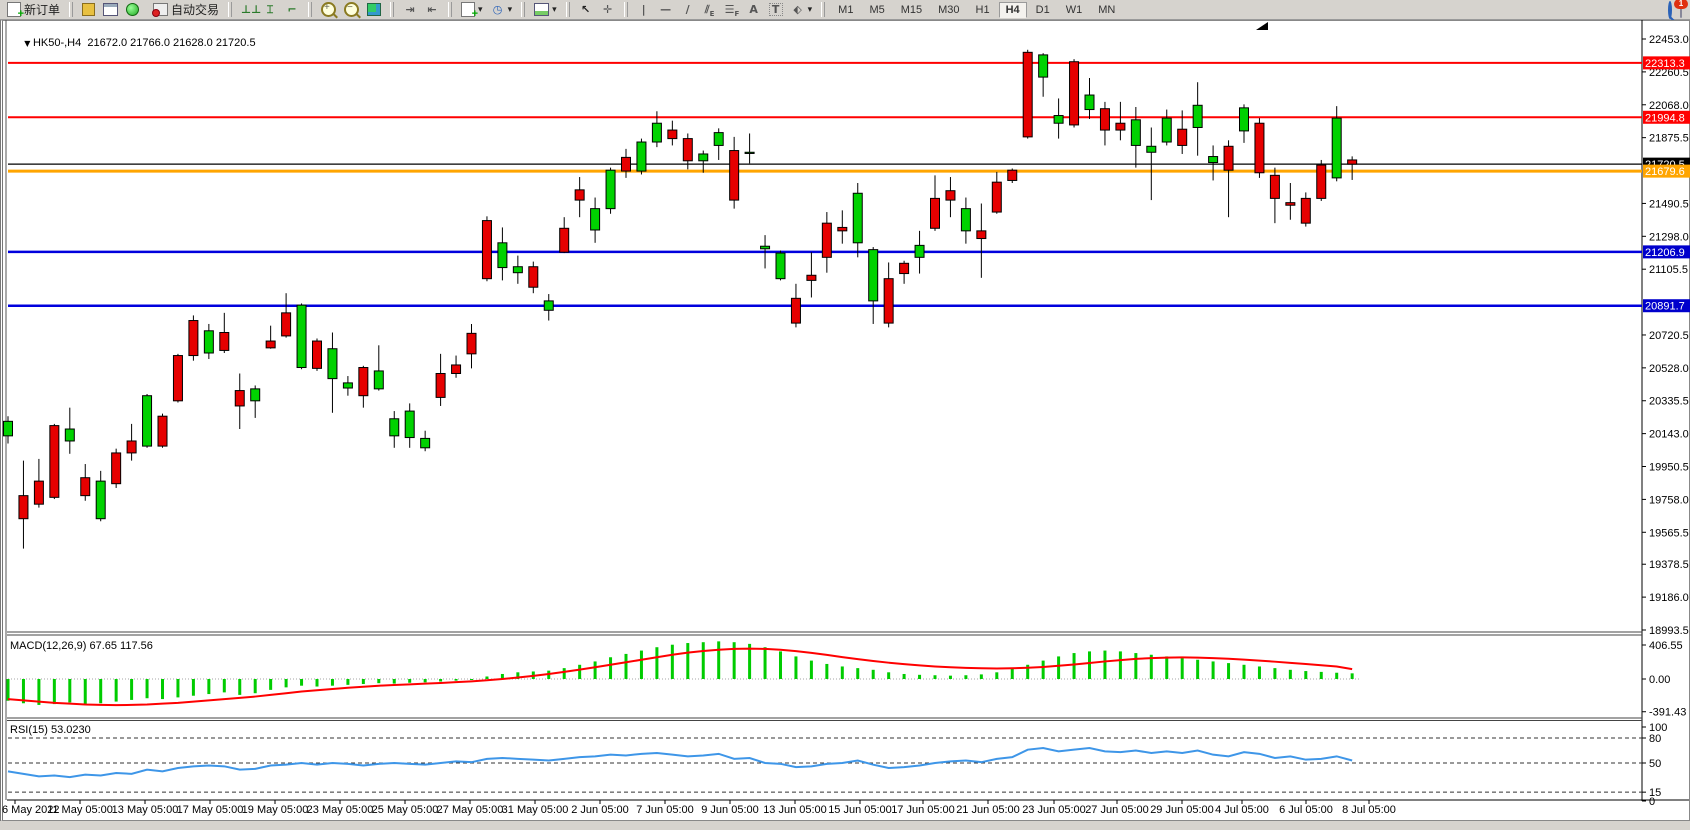  What do you see at coordinates (845, 825) in the screenshot?
I see `window-bottom-strip` at bounding box center [845, 825].